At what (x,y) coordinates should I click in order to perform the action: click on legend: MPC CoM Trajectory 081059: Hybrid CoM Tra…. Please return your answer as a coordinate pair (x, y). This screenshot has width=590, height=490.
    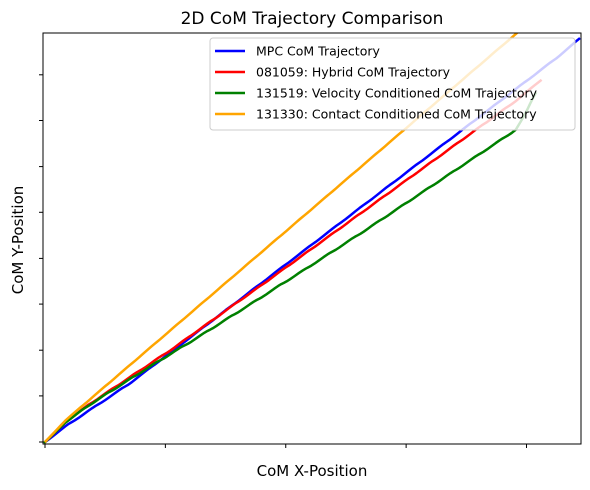
    Looking at the image, I should click on (392, 84).